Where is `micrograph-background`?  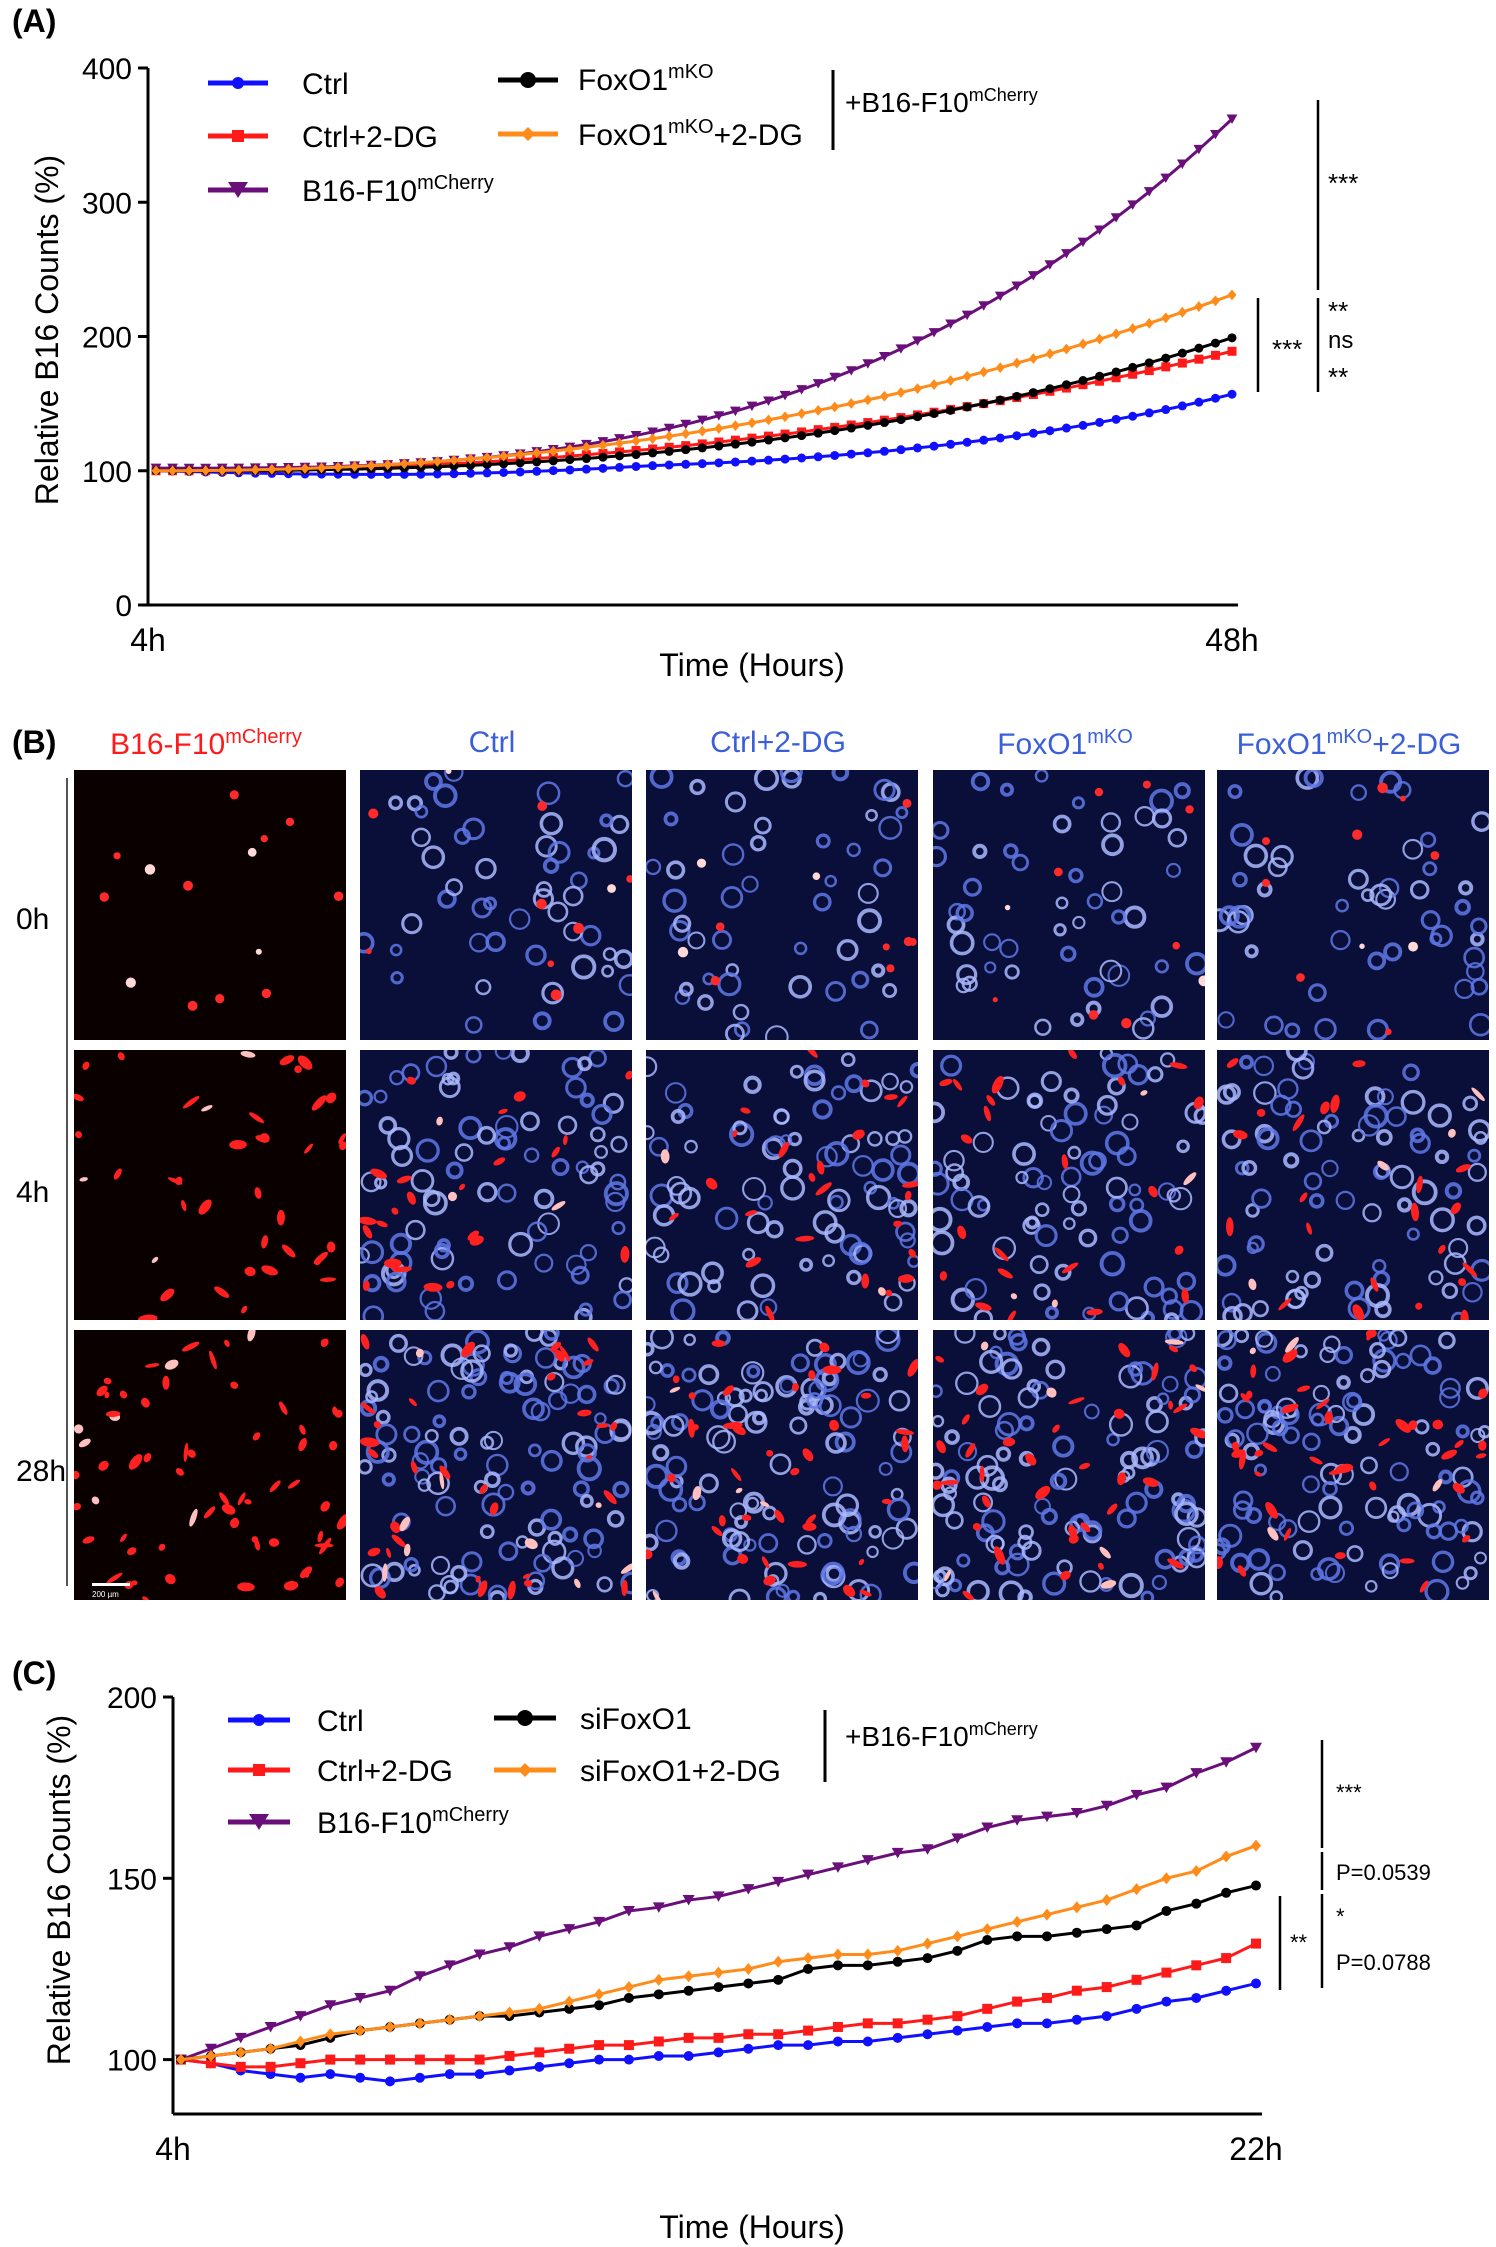
micrograph-background is located at coordinates (210, 905).